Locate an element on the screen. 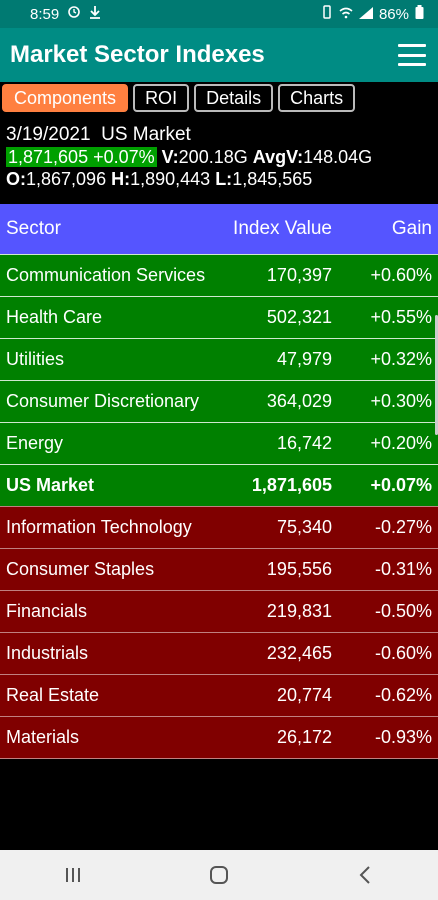 The width and height of the screenshot is (438, 900). table-row: Financials 219,831 -0.50% is located at coordinates (219, 611).